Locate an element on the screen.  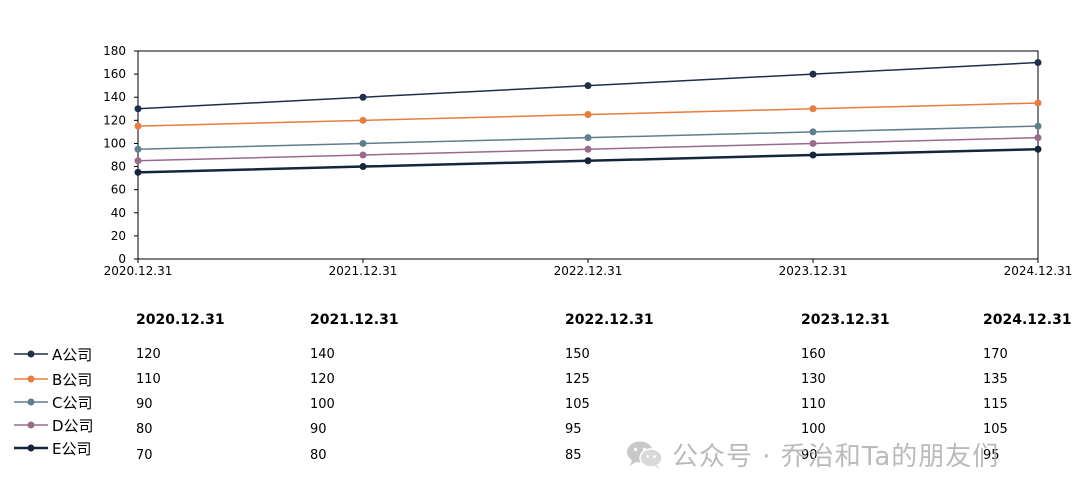
series-e is located at coordinates (588, 160).